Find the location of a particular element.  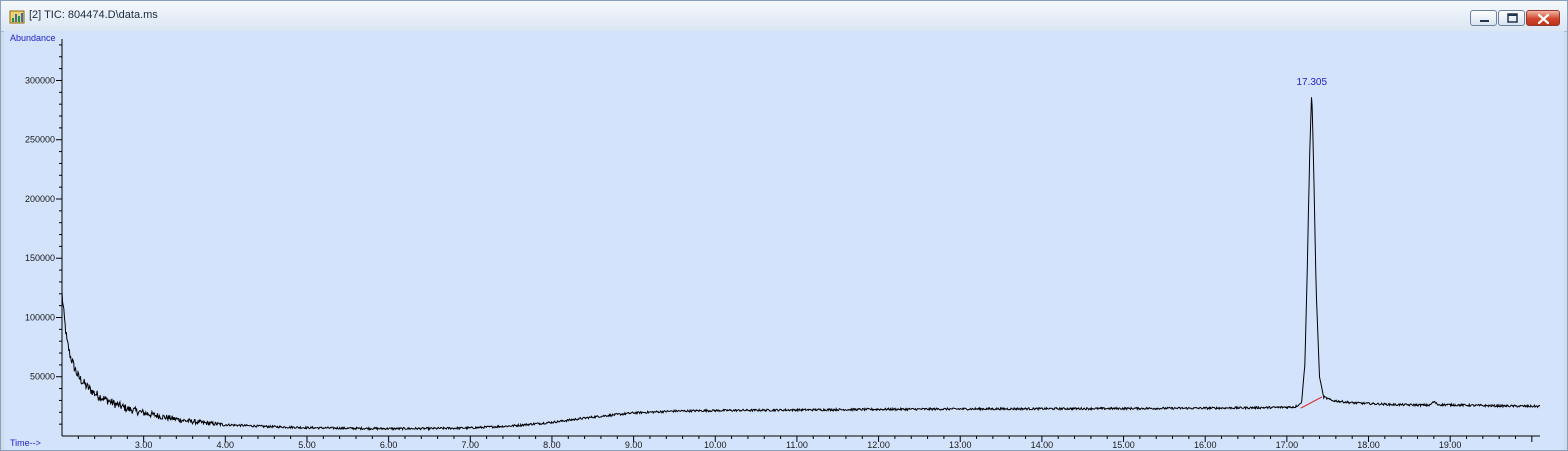

minimize-button is located at coordinates (1483, 18).